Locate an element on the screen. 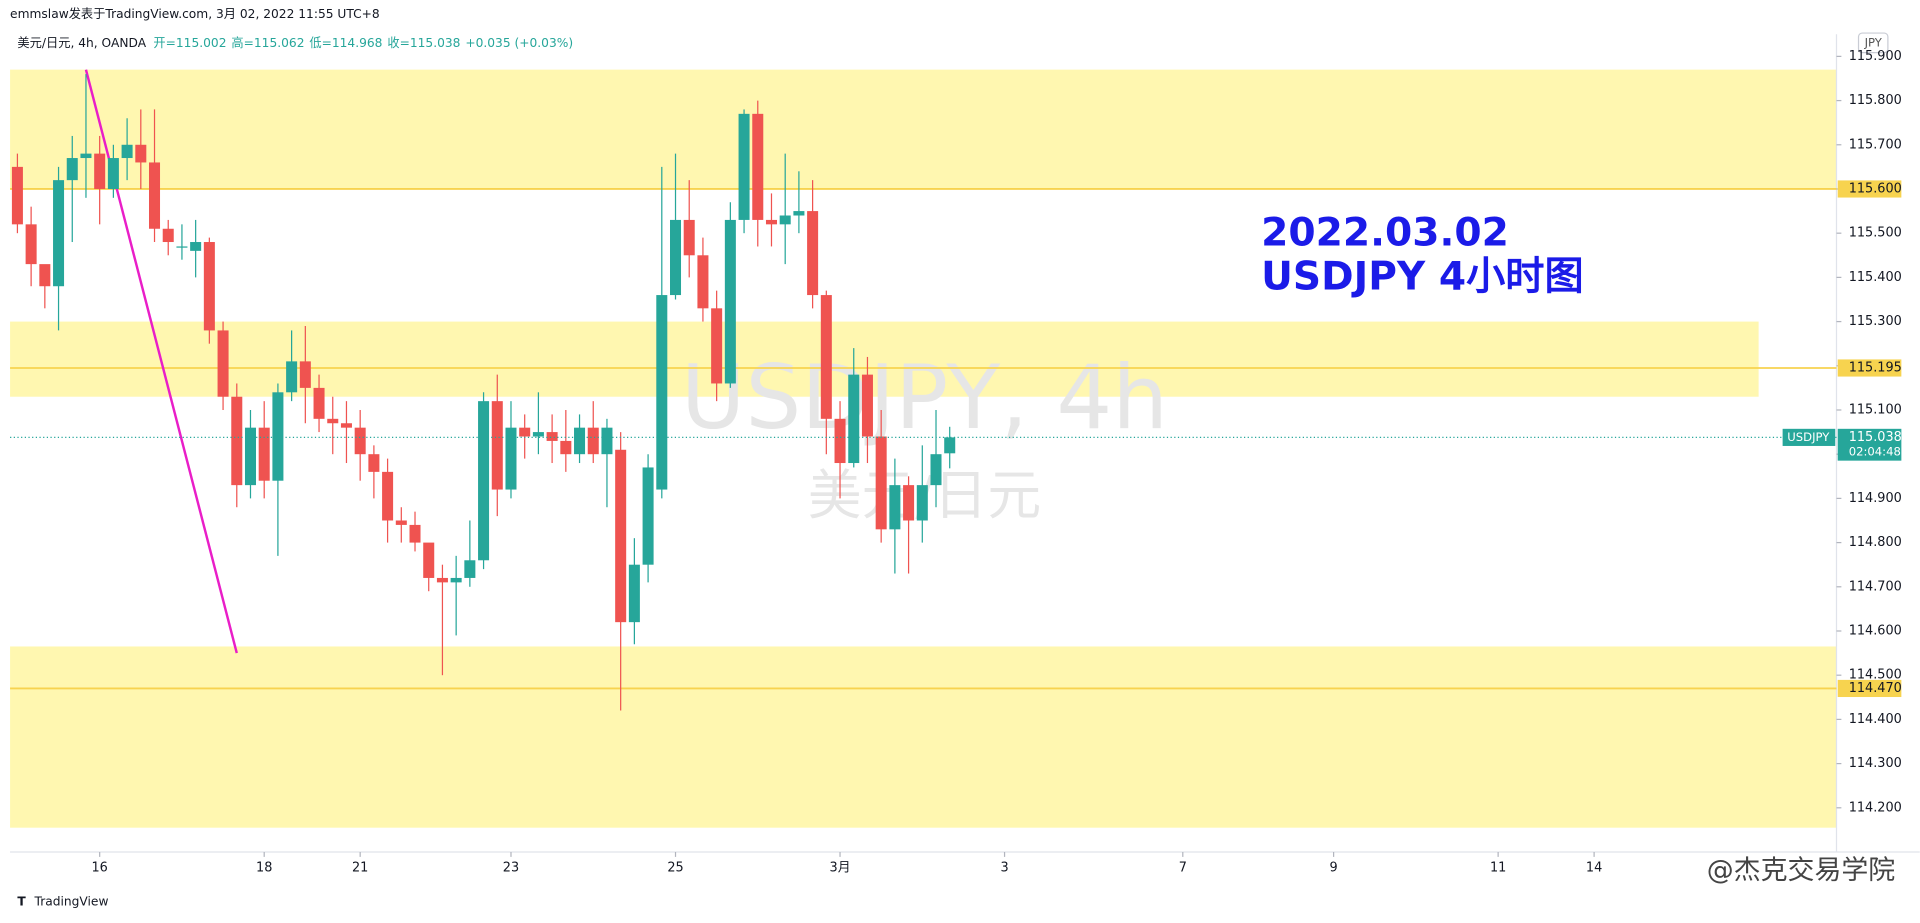  currency-box is located at coordinates (1873, 43).